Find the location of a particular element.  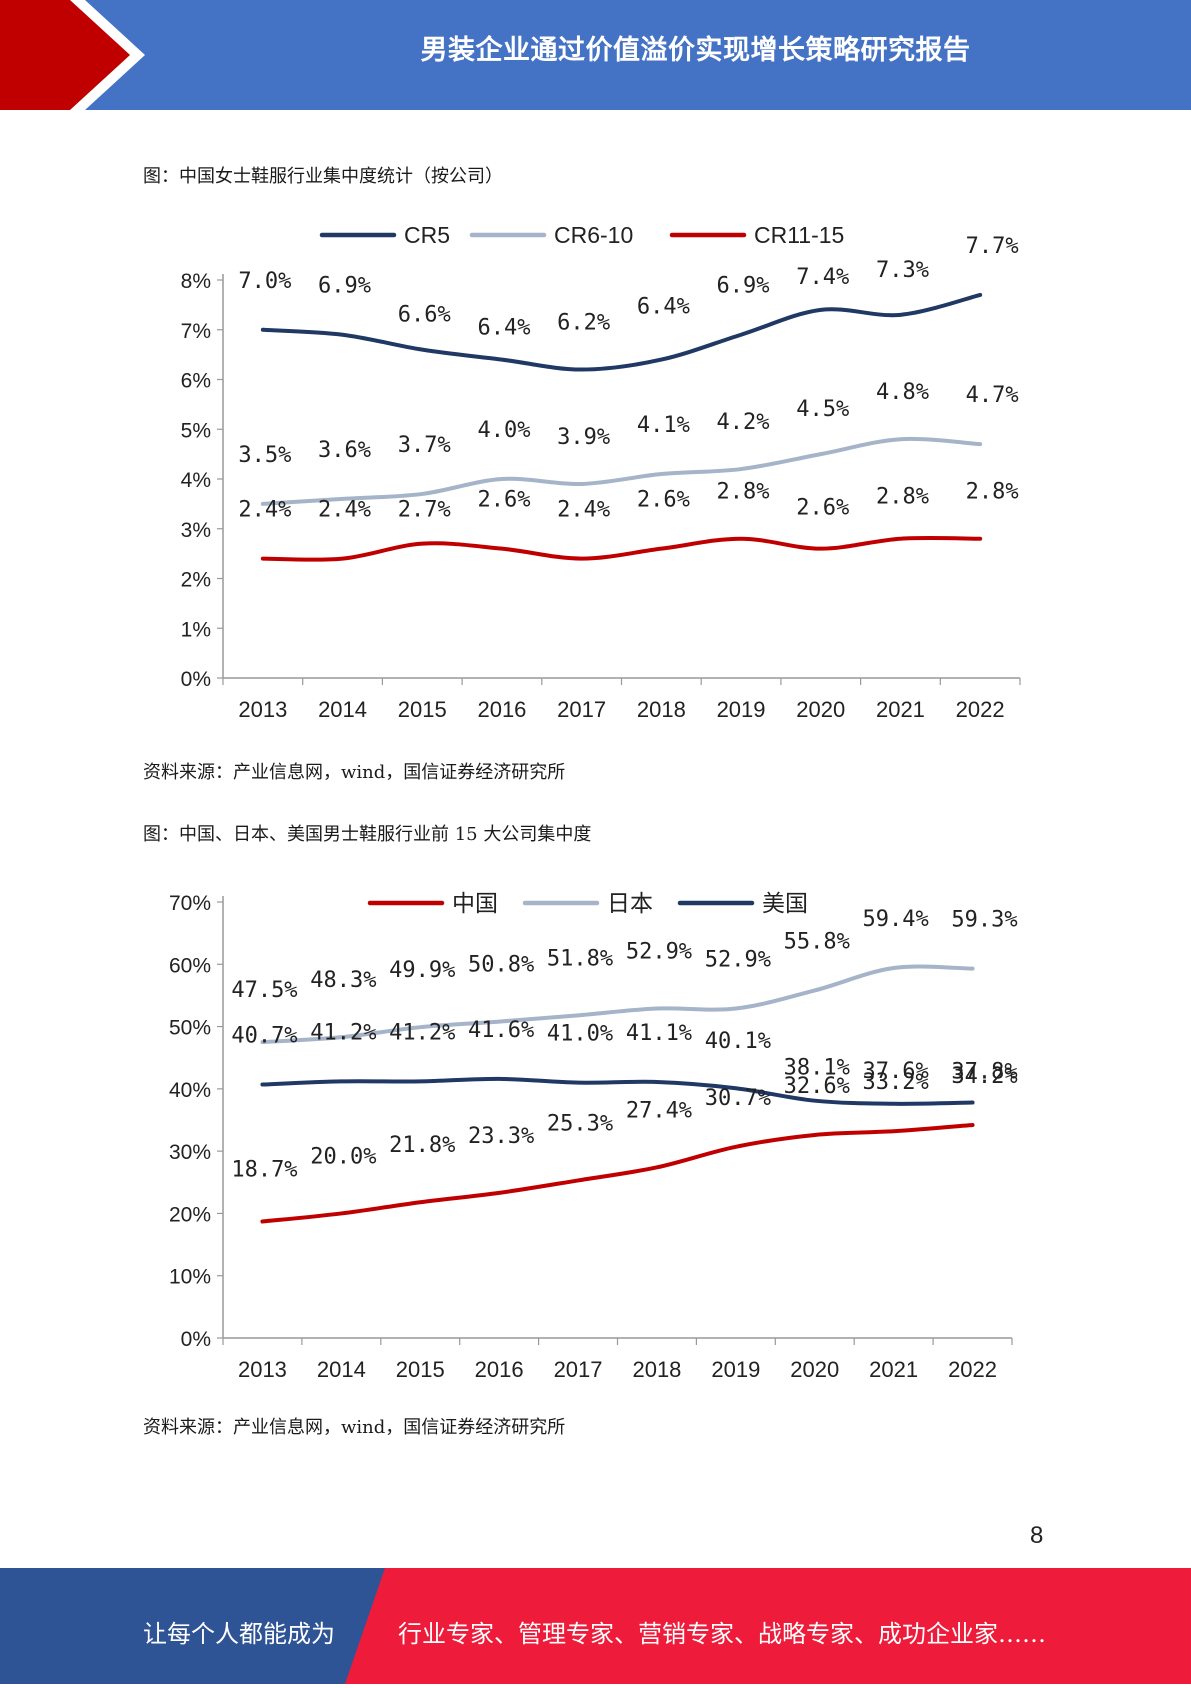

figure2-caption: 图：中国、日本、美国男士鞋服行业前 15 大公司集中度 is located at coordinates (367, 834).